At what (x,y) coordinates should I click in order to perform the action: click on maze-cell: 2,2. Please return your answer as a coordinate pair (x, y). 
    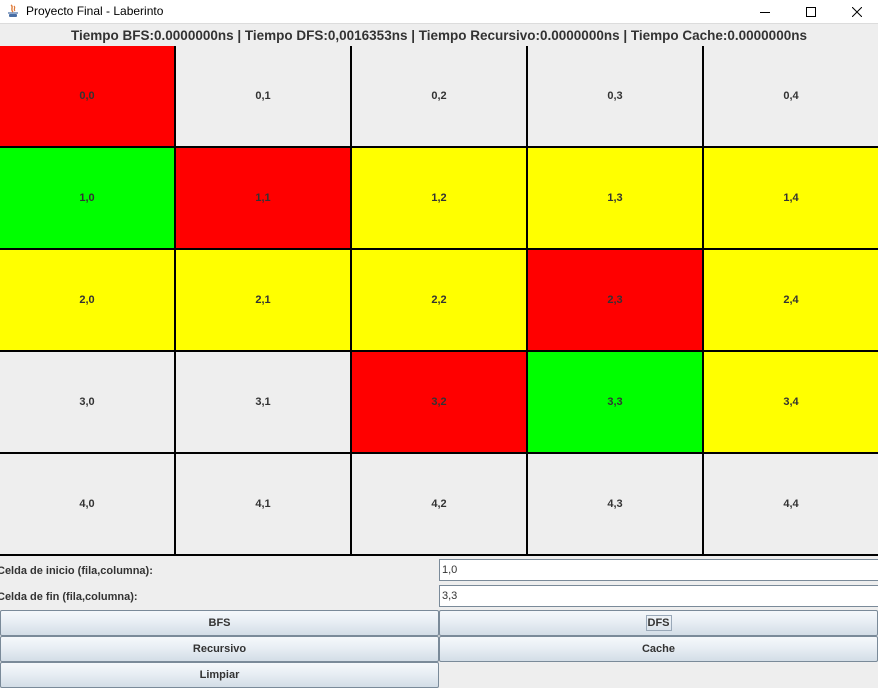
    Looking at the image, I should click on (439, 300).